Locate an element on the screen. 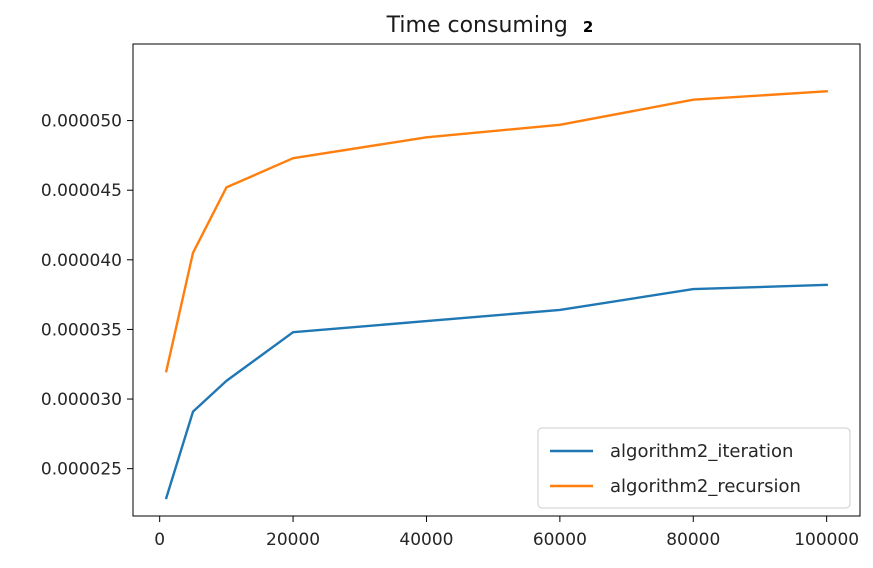  x-tick-label: 80000 is located at coordinates (693, 540).